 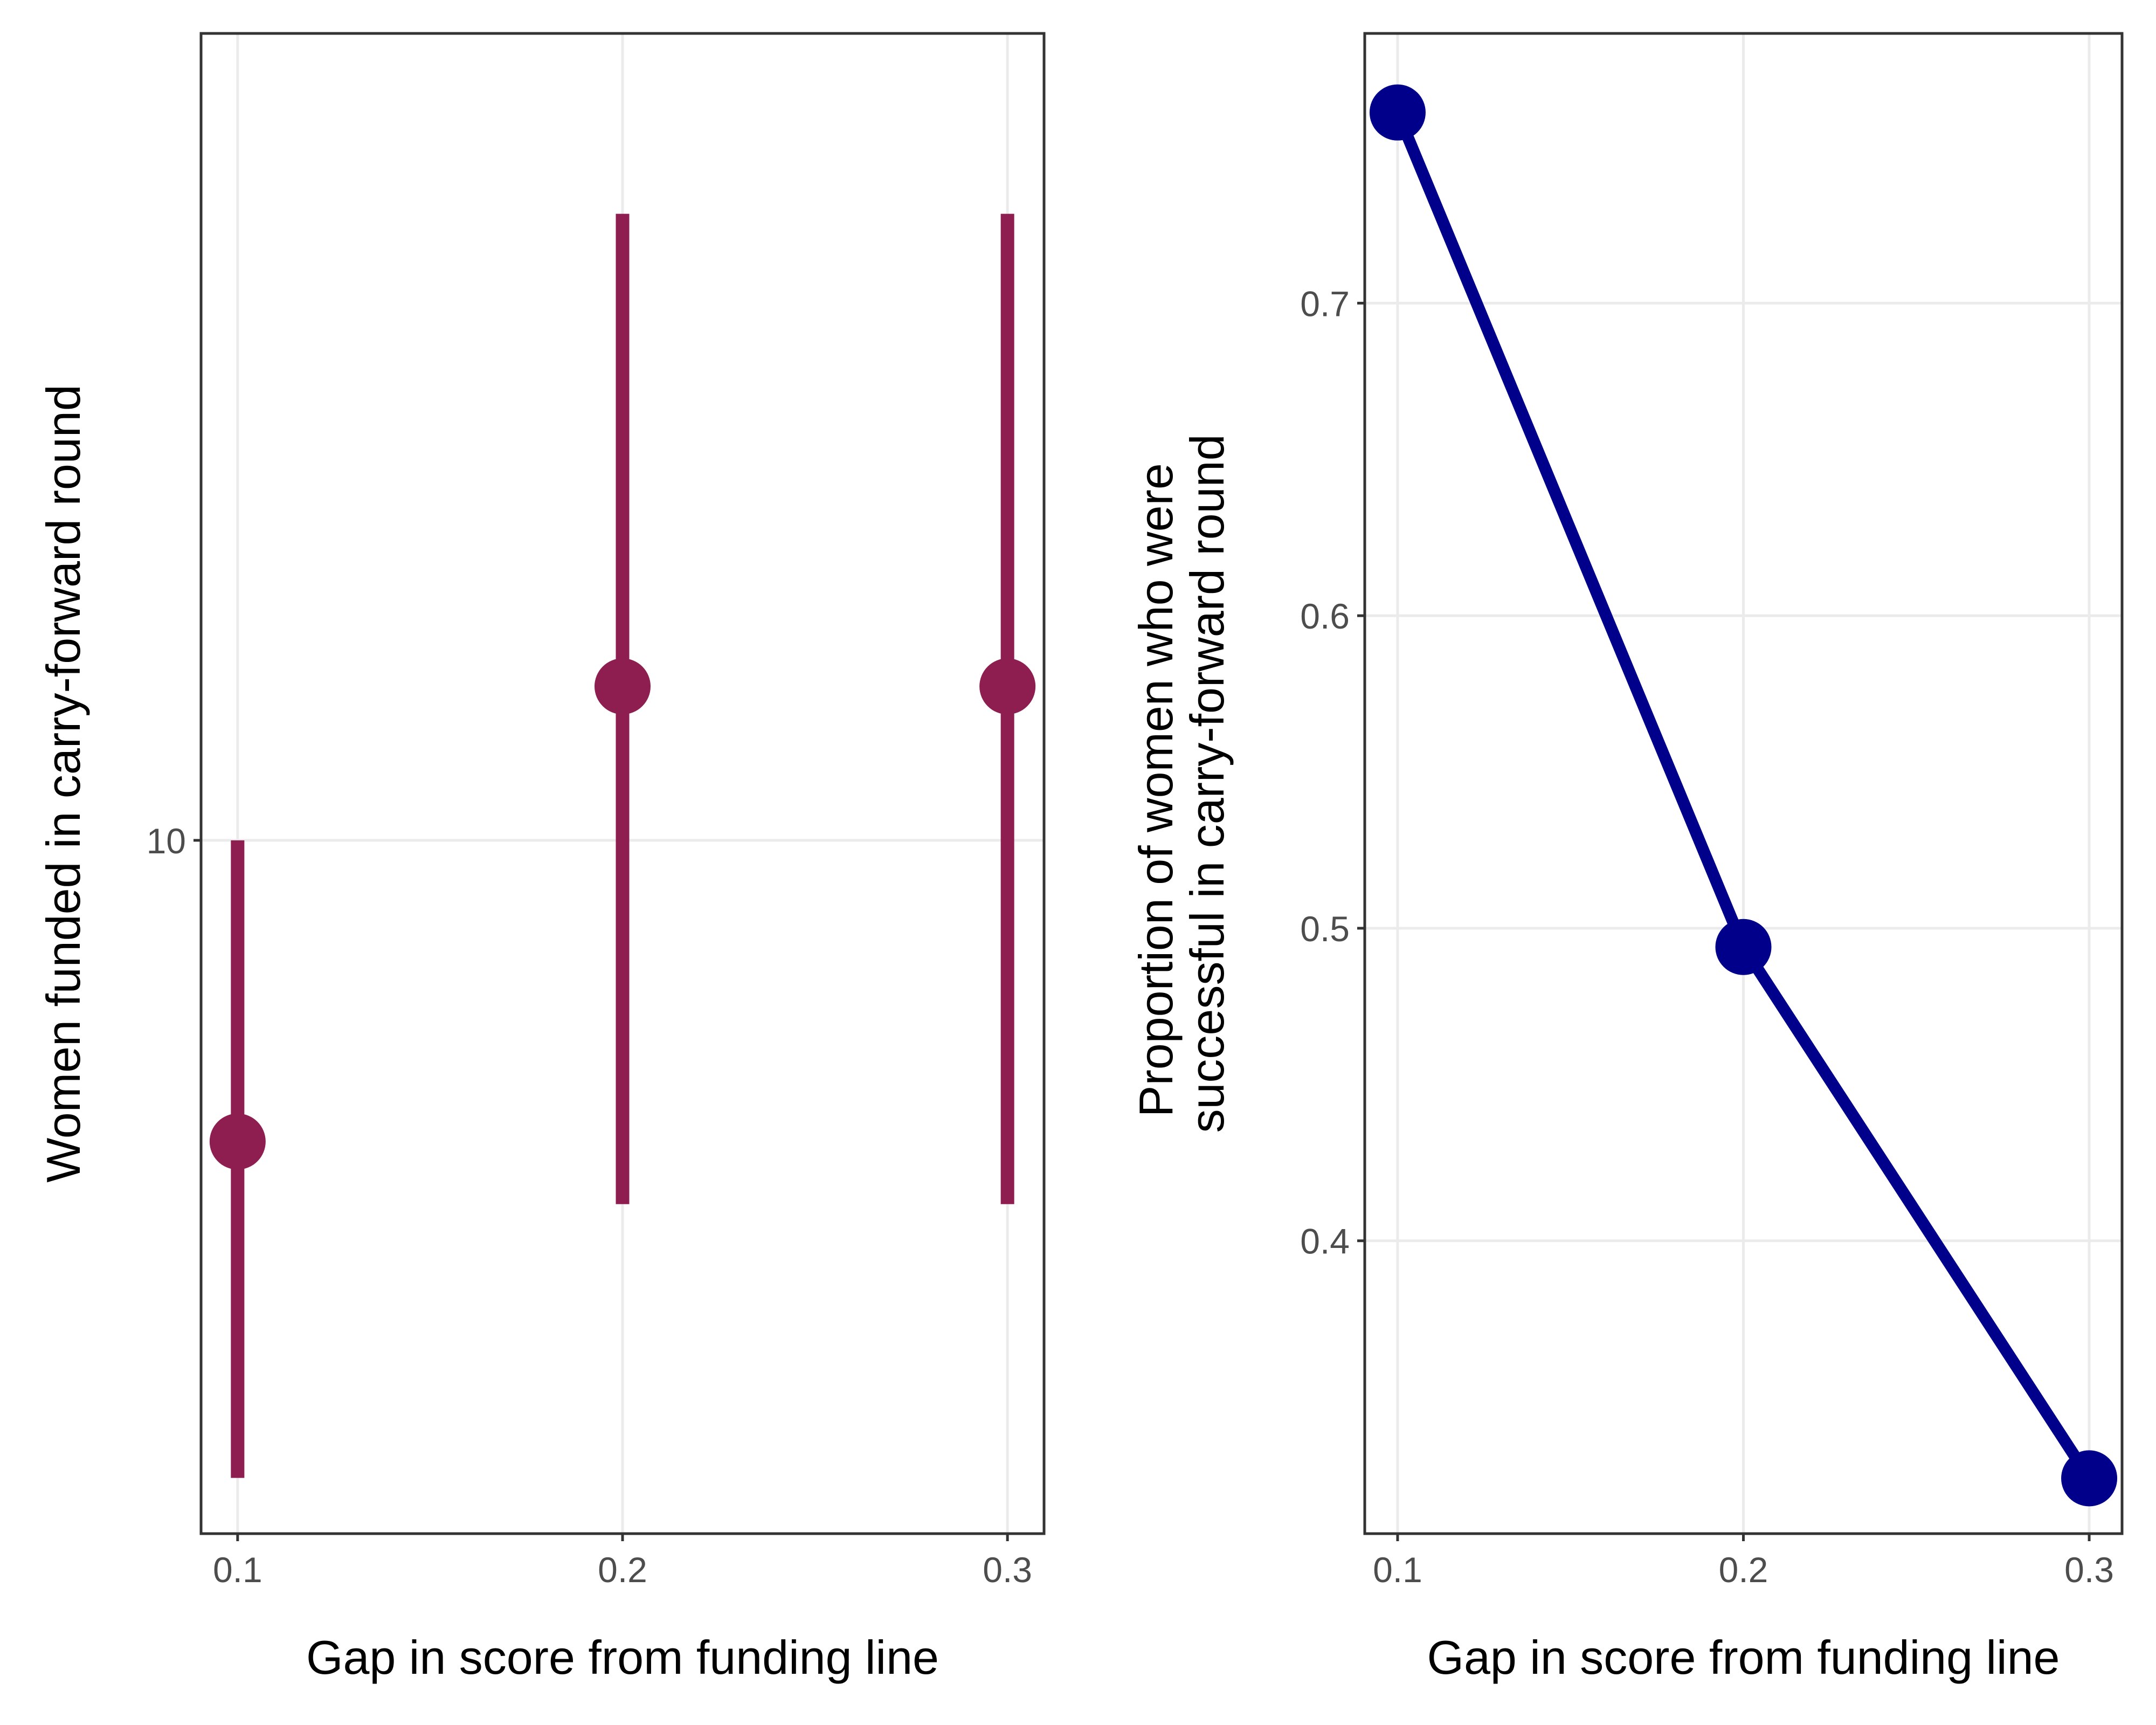 What do you see at coordinates (622, 1570) in the screenshot?
I see `left-x-tick-label: 0.2` at bounding box center [622, 1570].